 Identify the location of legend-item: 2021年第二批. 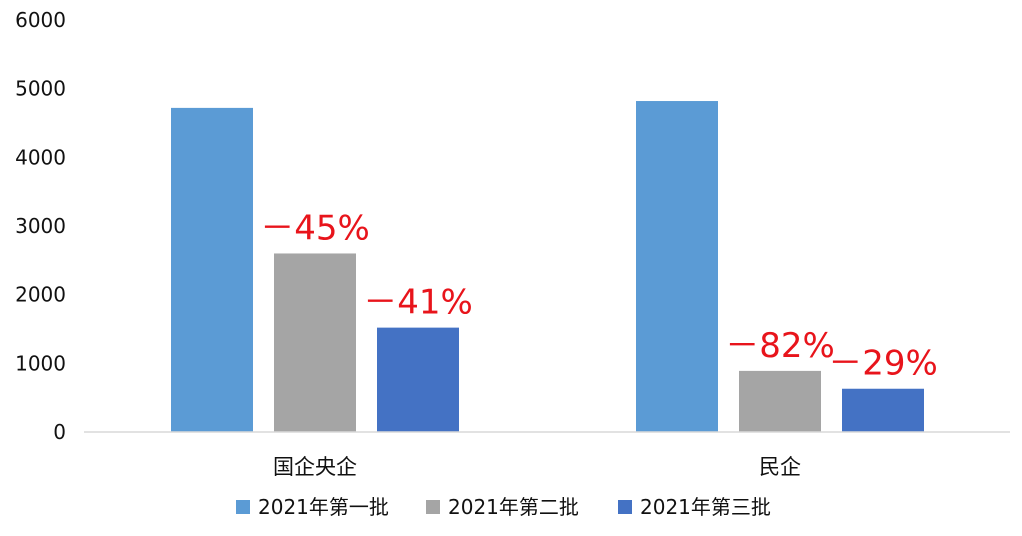
(502, 507).